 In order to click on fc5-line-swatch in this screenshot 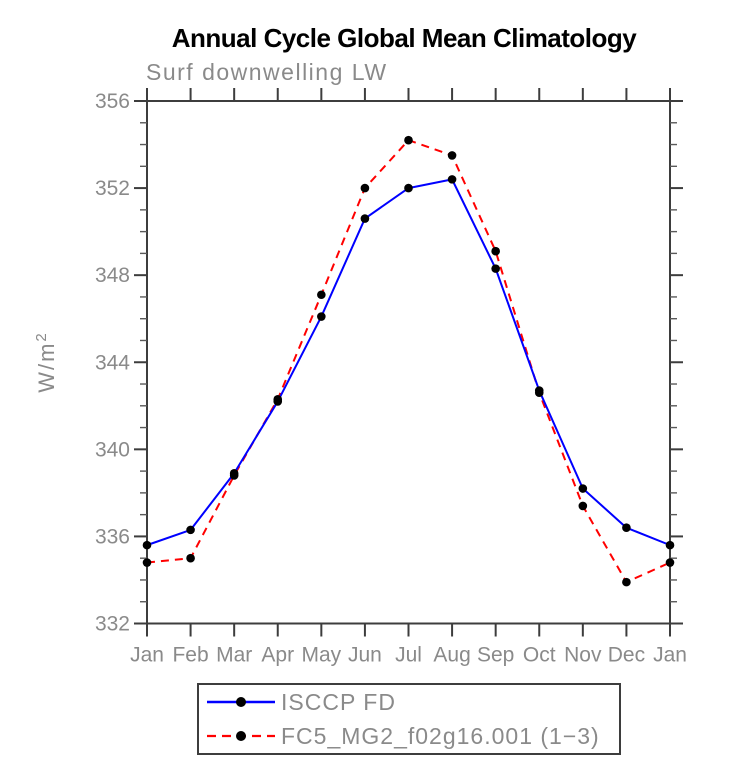, I will do `click(241, 736)`.